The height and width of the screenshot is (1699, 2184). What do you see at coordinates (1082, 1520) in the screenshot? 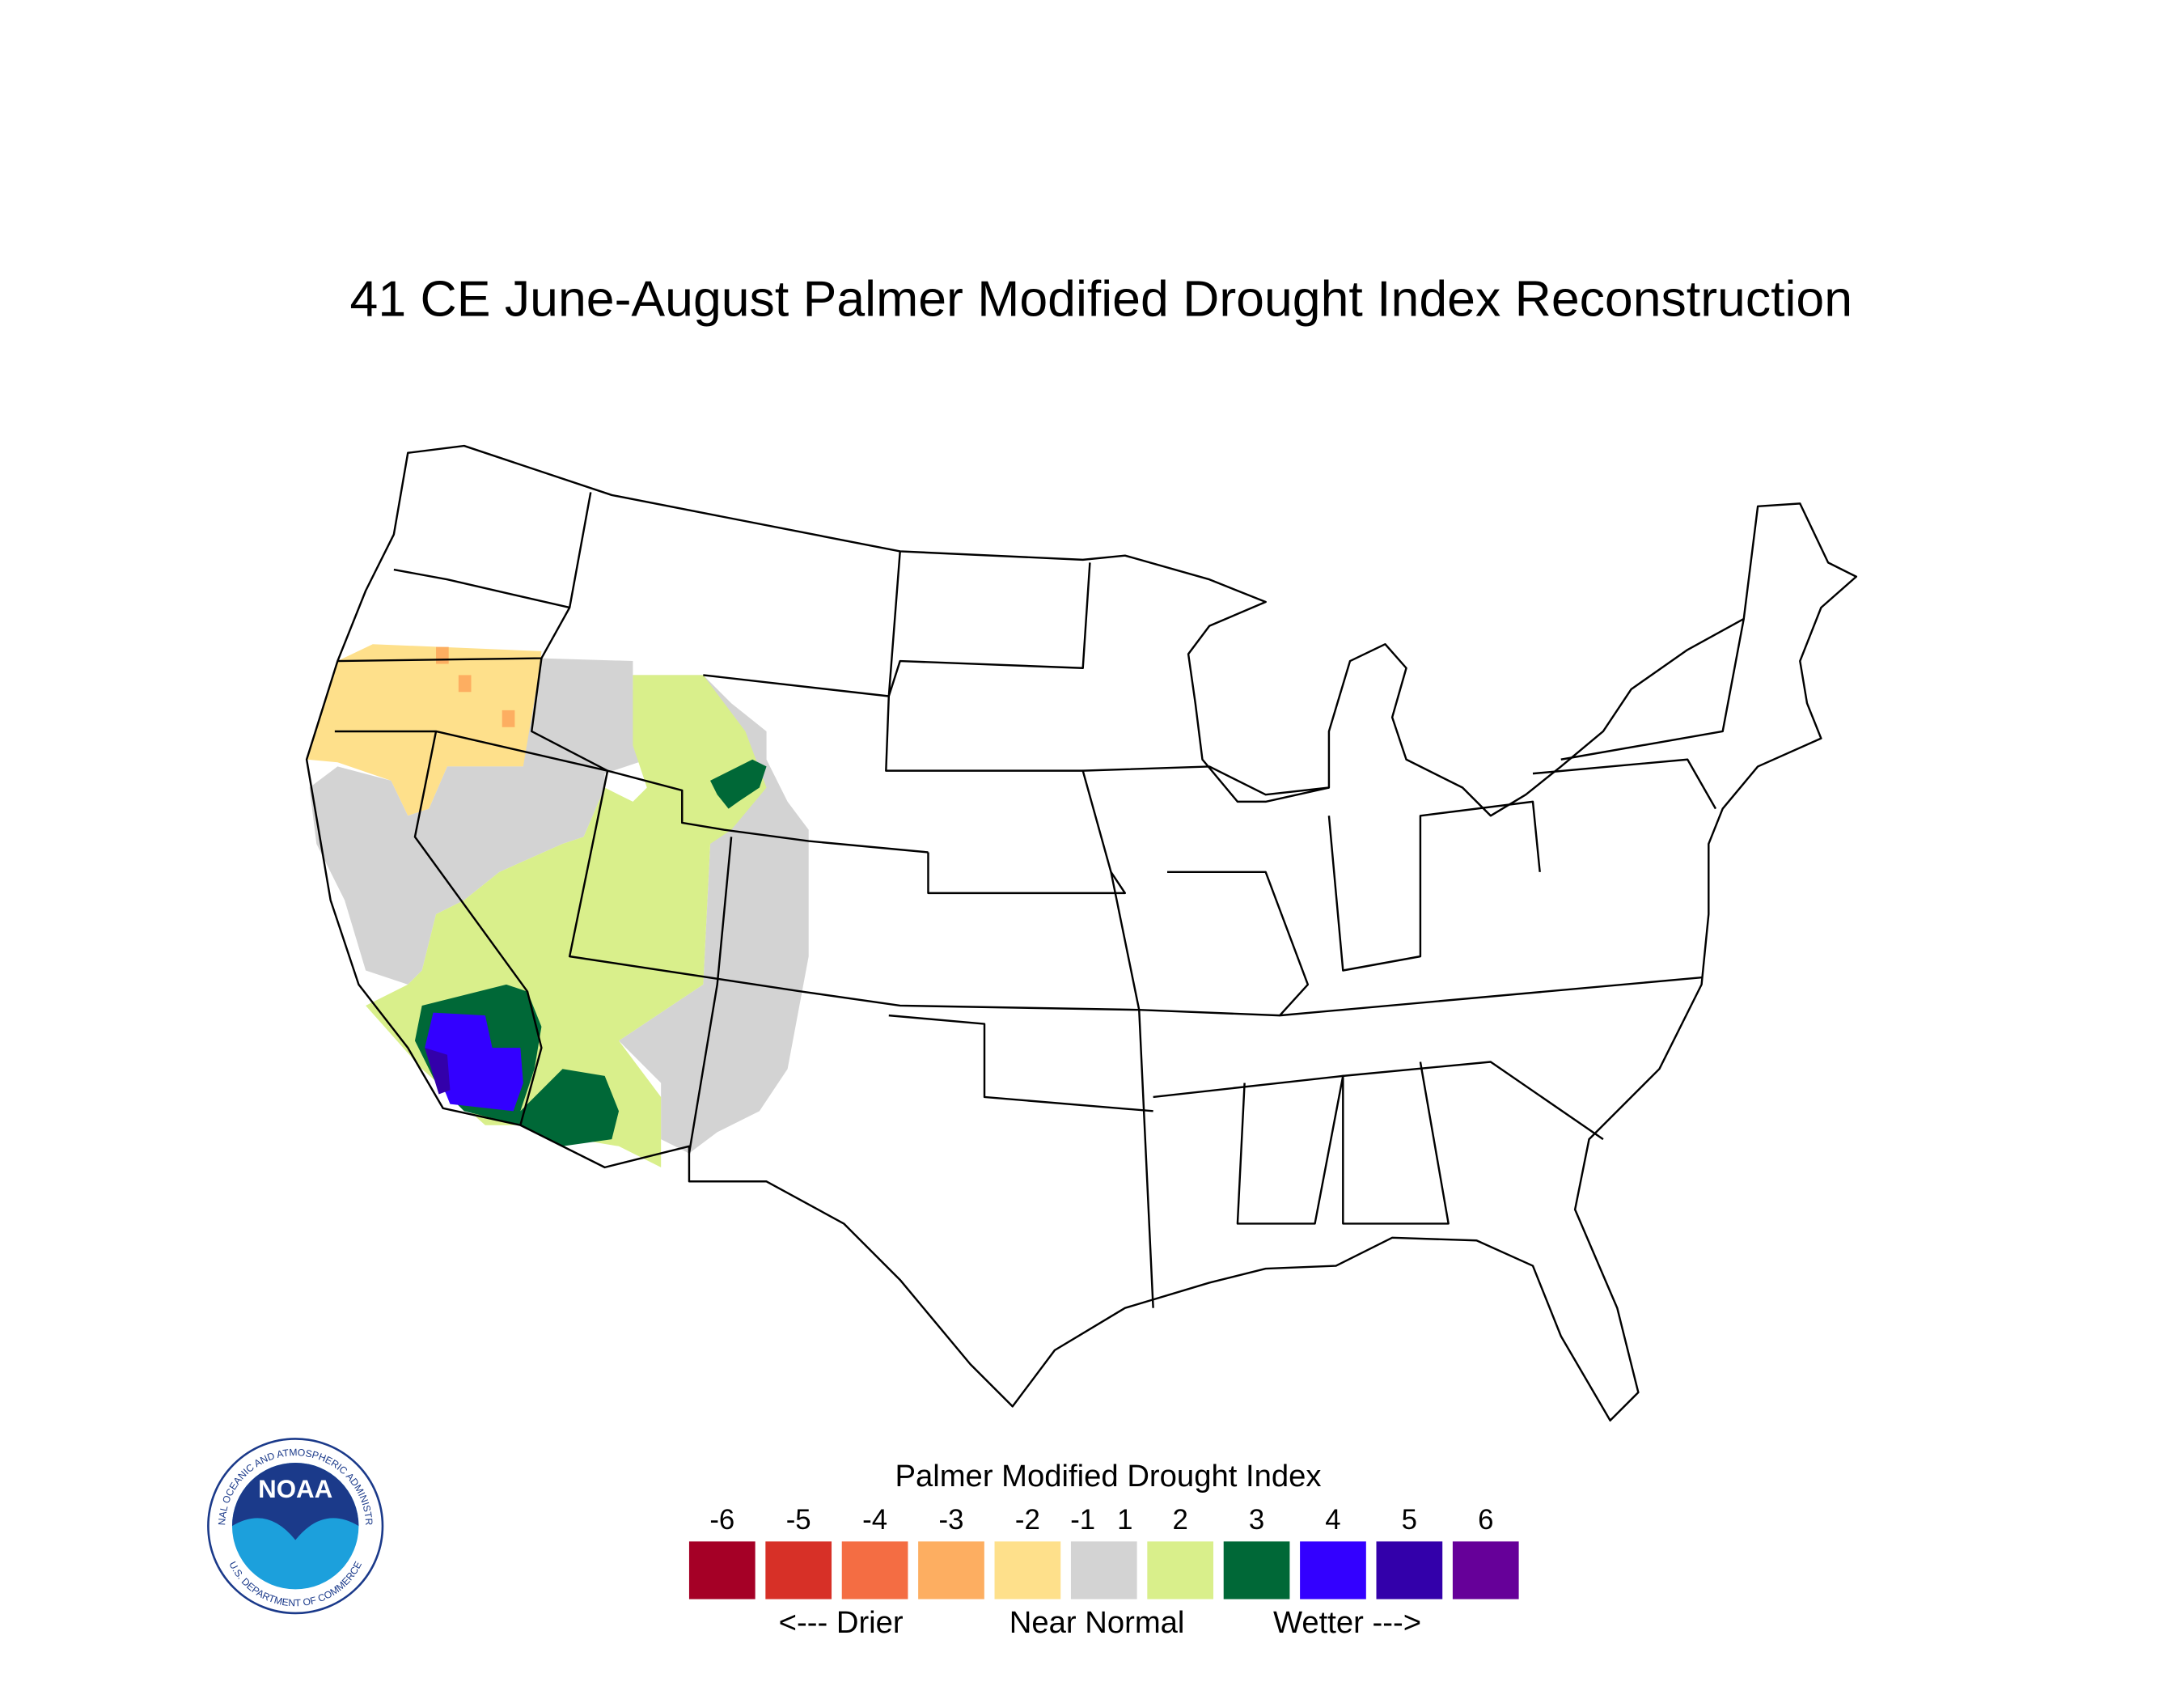
I see `legend-tick-label: -1` at bounding box center [1082, 1520].